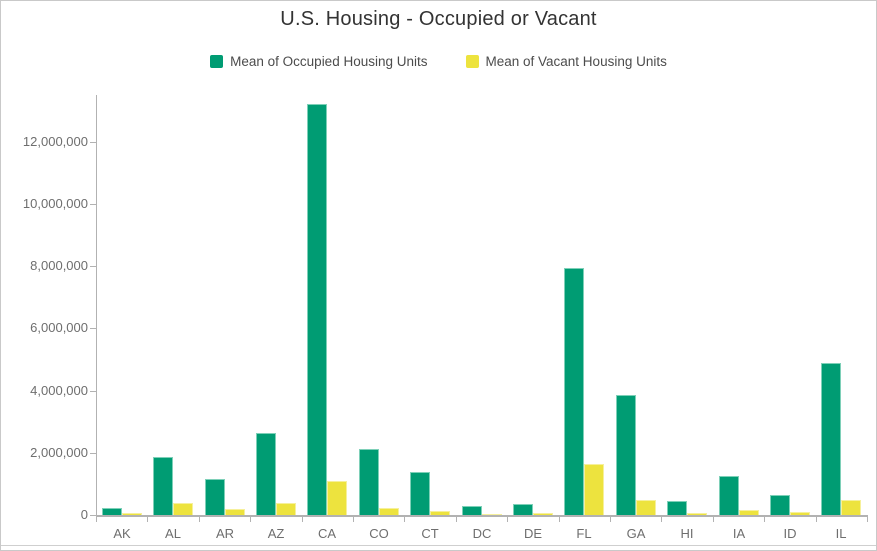  What do you see at coordinates (440, 513) in the screenshot?
I see `bar-vacant-ct` at bounding box center [440, 513].